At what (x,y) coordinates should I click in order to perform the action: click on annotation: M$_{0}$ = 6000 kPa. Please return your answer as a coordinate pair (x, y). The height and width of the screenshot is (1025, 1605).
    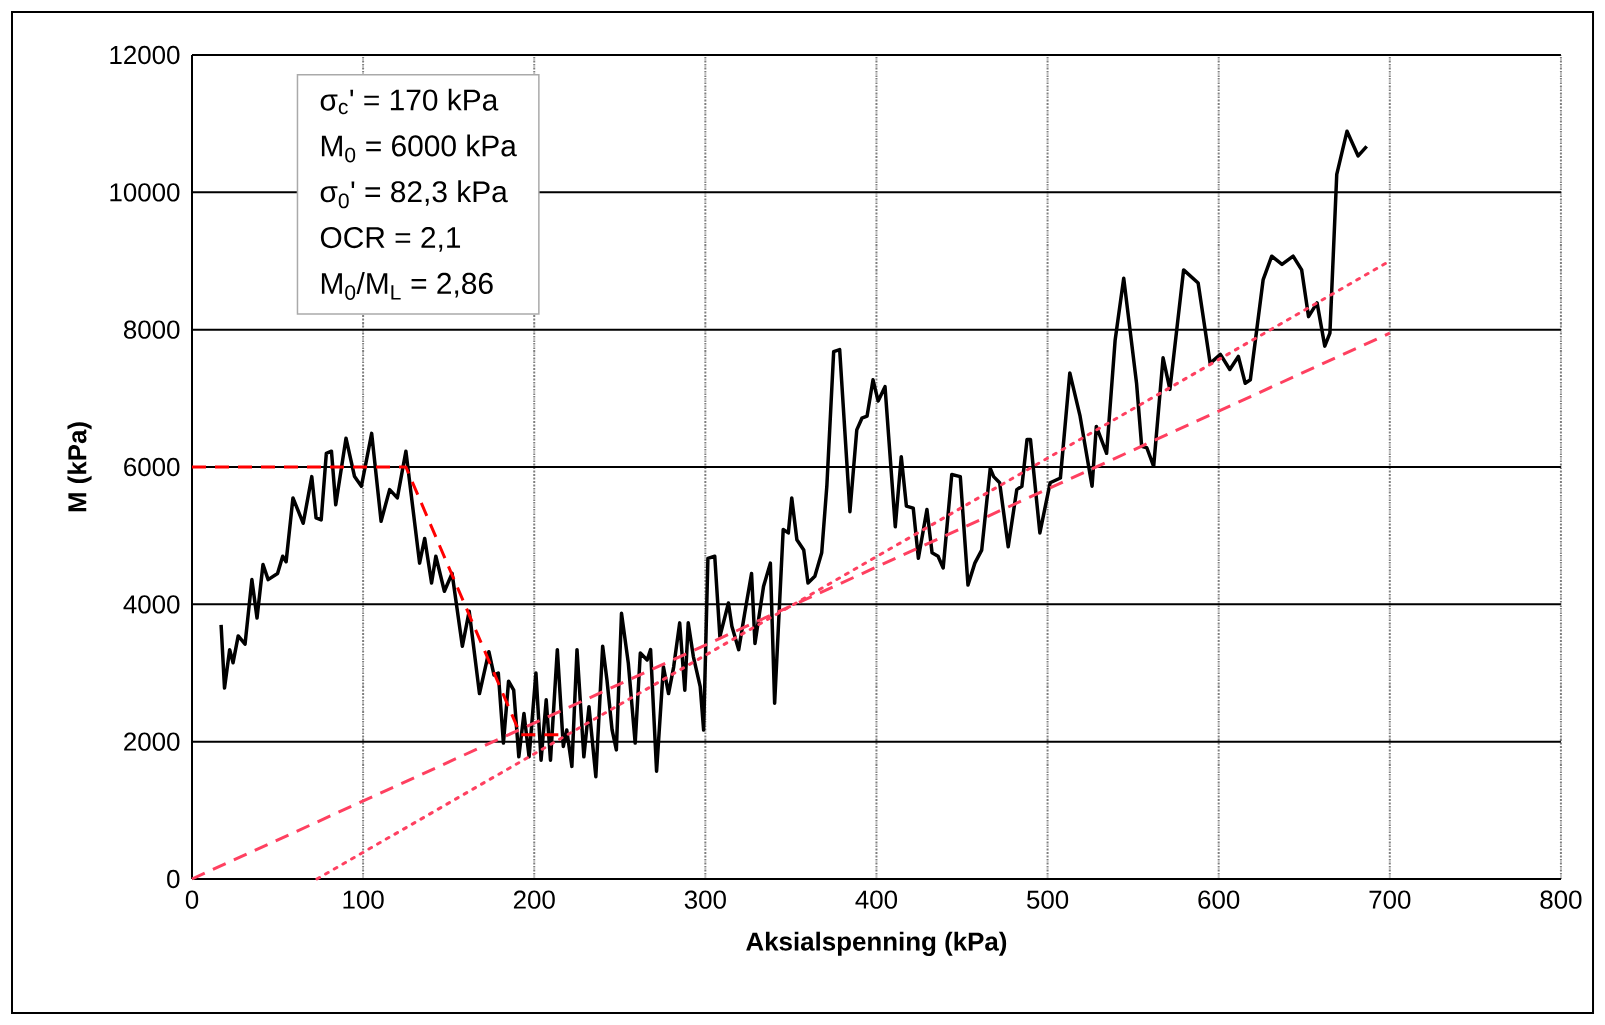
    Looking at the image, I should click on (419, 148).